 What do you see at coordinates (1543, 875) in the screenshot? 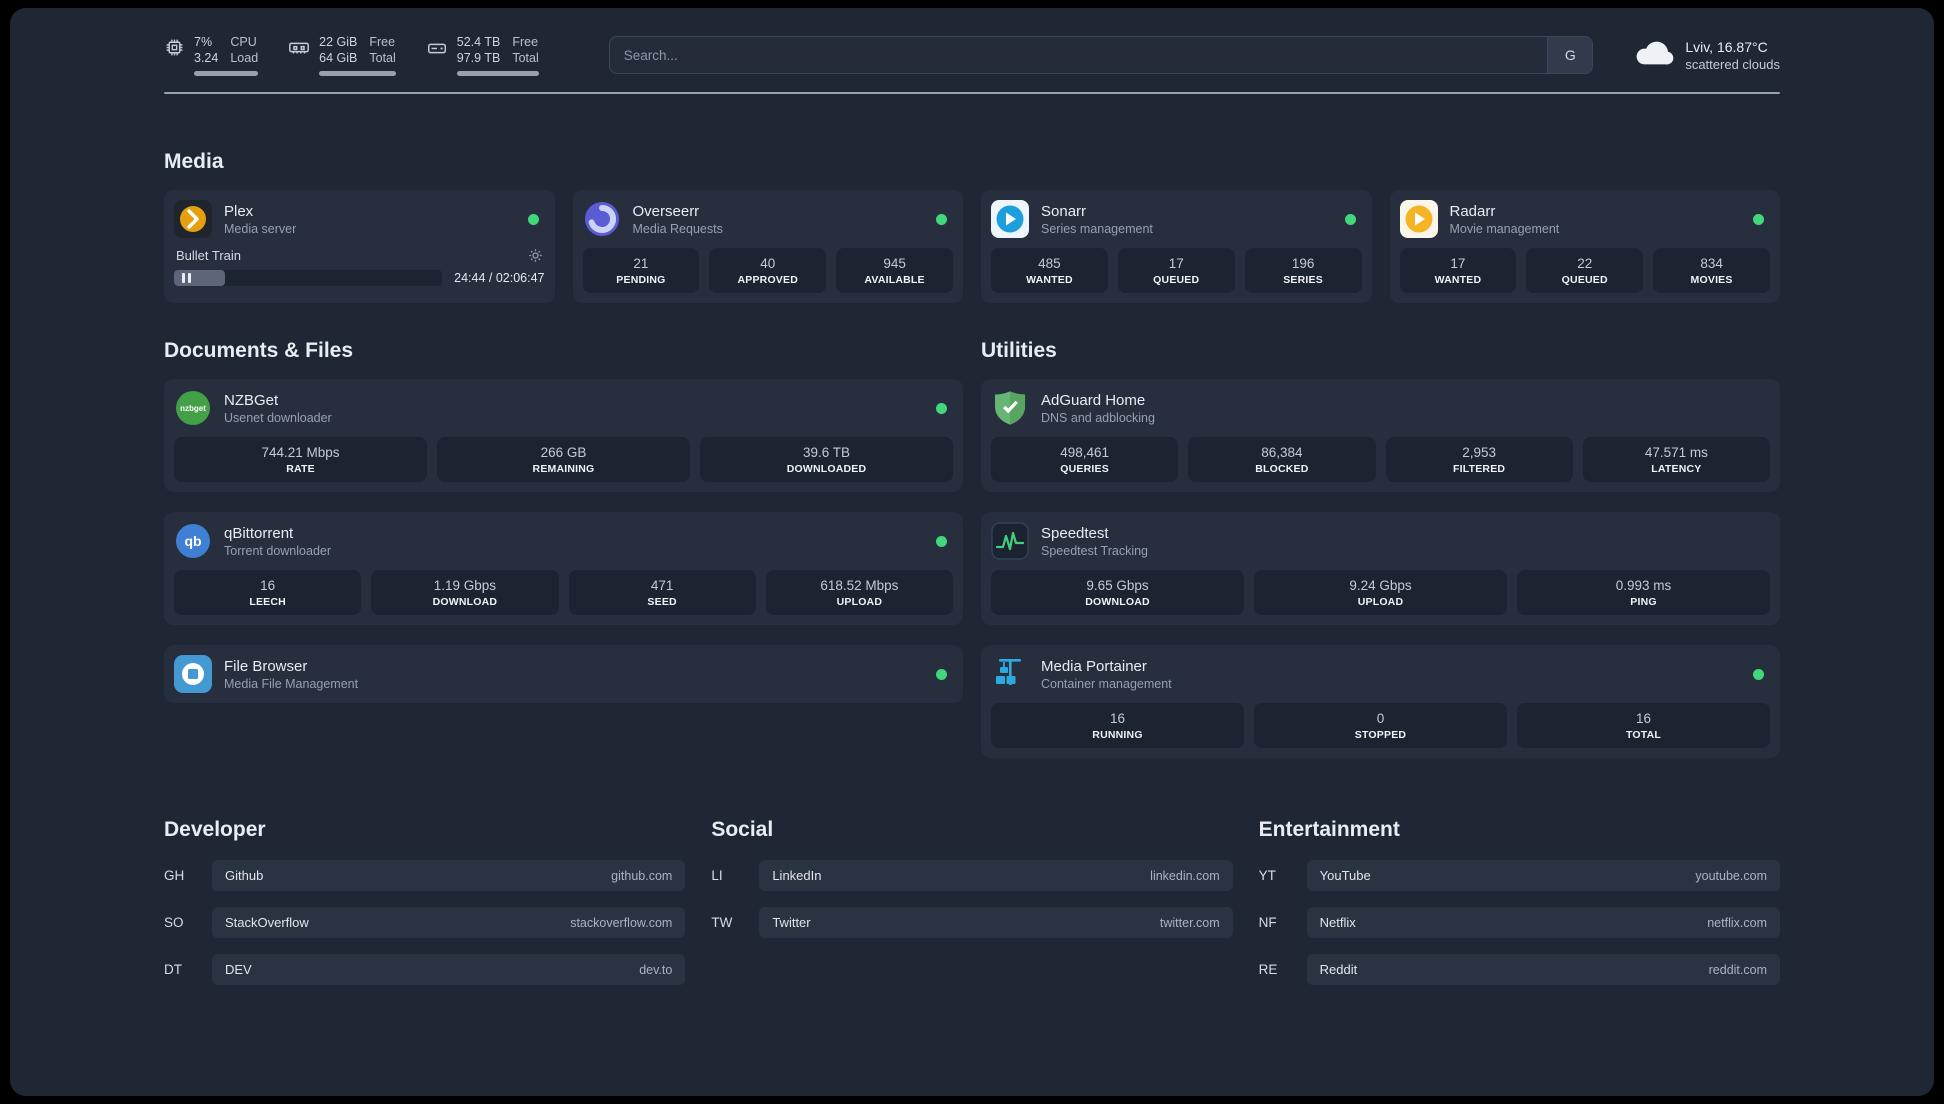
I see `bookmark-link-youtube: YouTube youtube.com` at bounding box center [1543, 875].